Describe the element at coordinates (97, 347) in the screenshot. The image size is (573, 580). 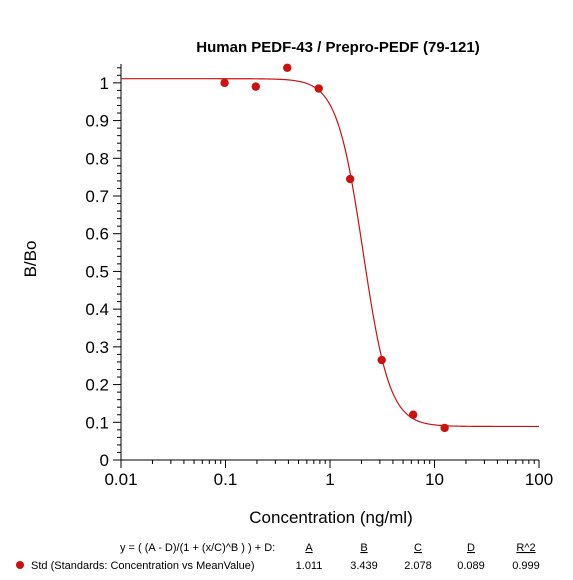
I see `y-tick-label: 0.3` at that location.